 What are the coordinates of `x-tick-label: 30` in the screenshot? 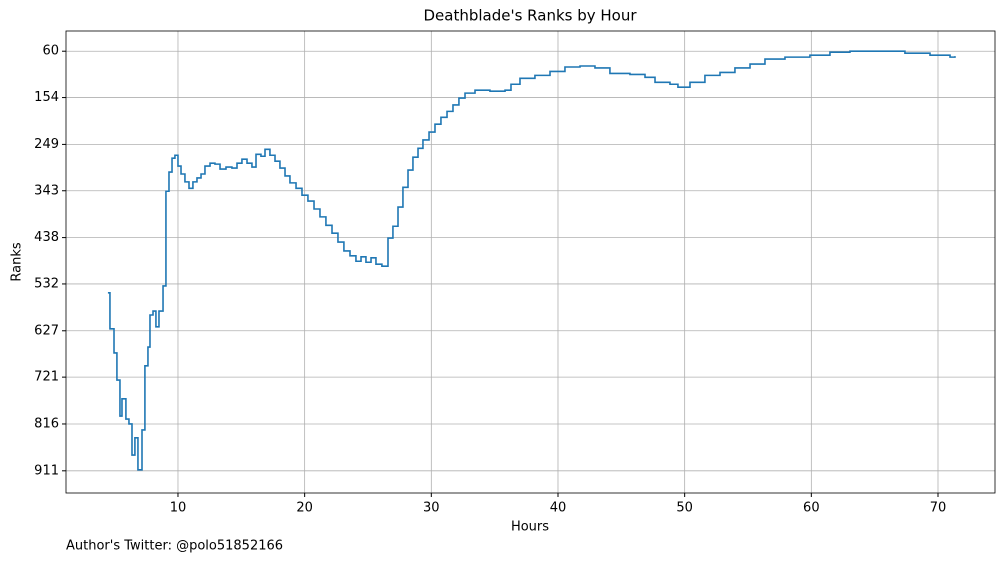 It's located at (431, 508).